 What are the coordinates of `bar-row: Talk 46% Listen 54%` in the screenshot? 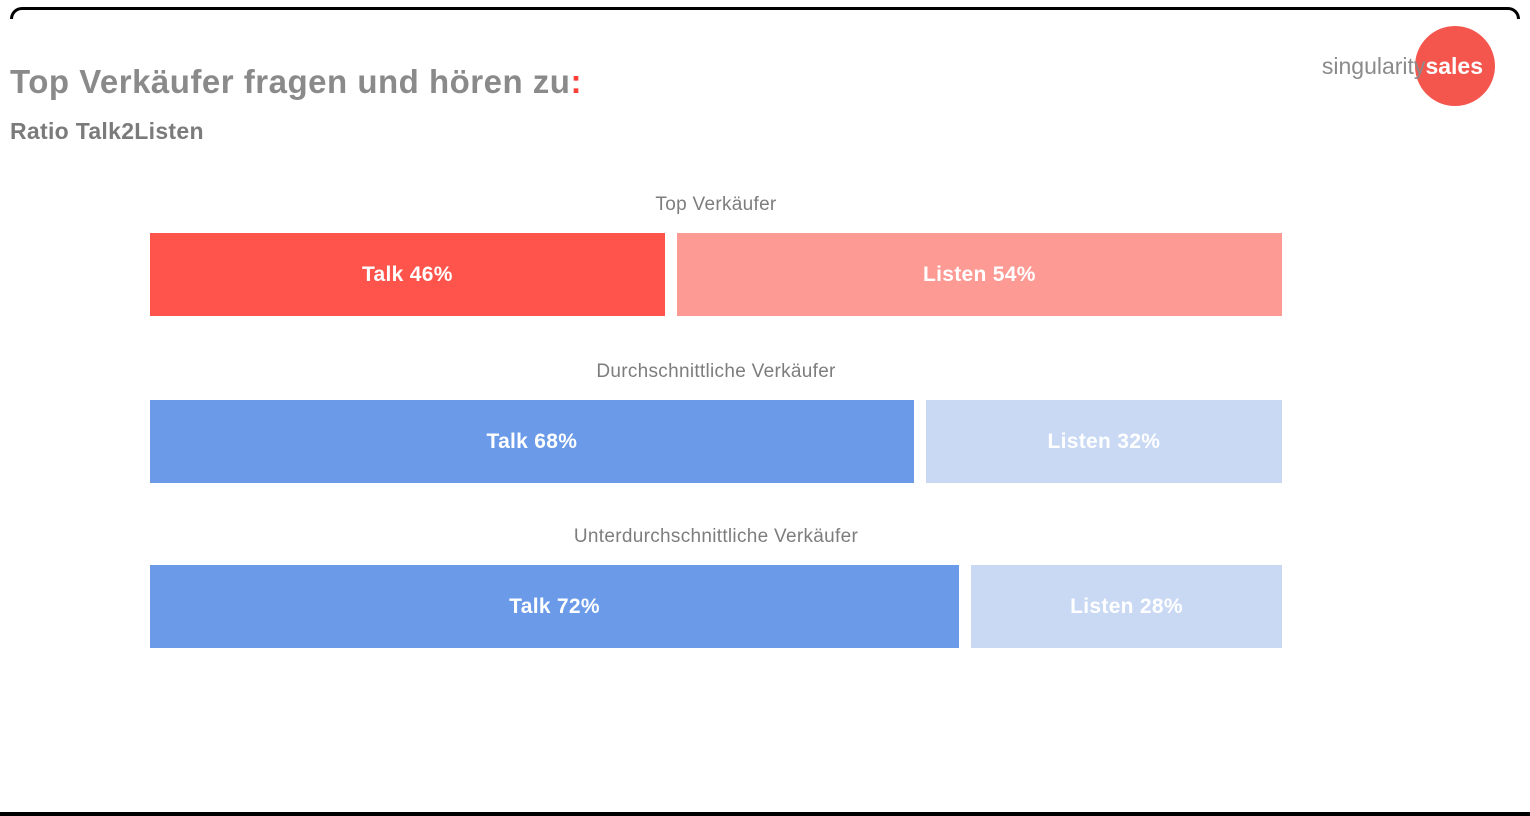 It's located at (716, 274).